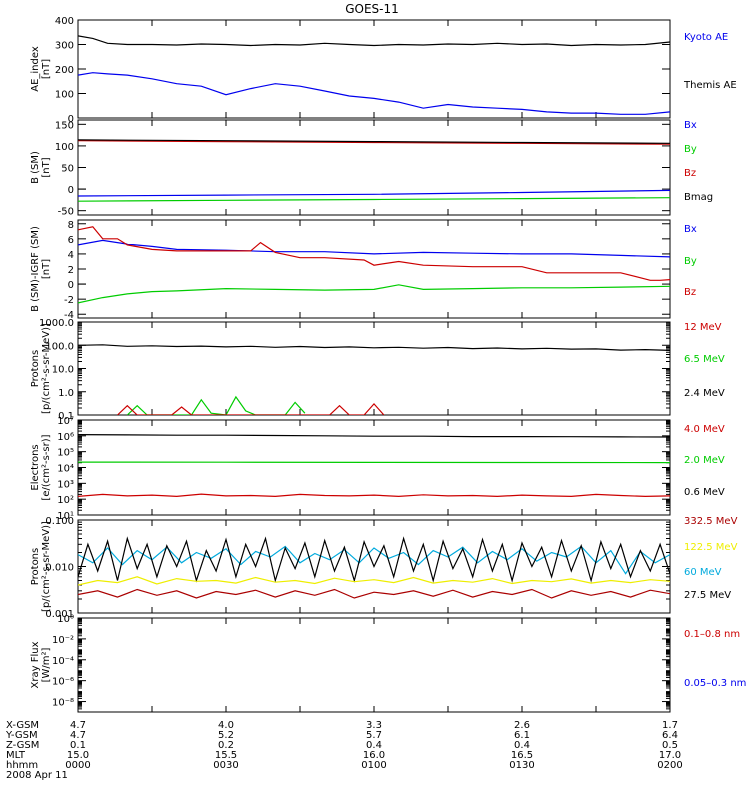 This screenshot has height=800, width=750. Describe the element at coordinates (226, 745) in the screenshot. I see `footer-value: 0.2` at that location.